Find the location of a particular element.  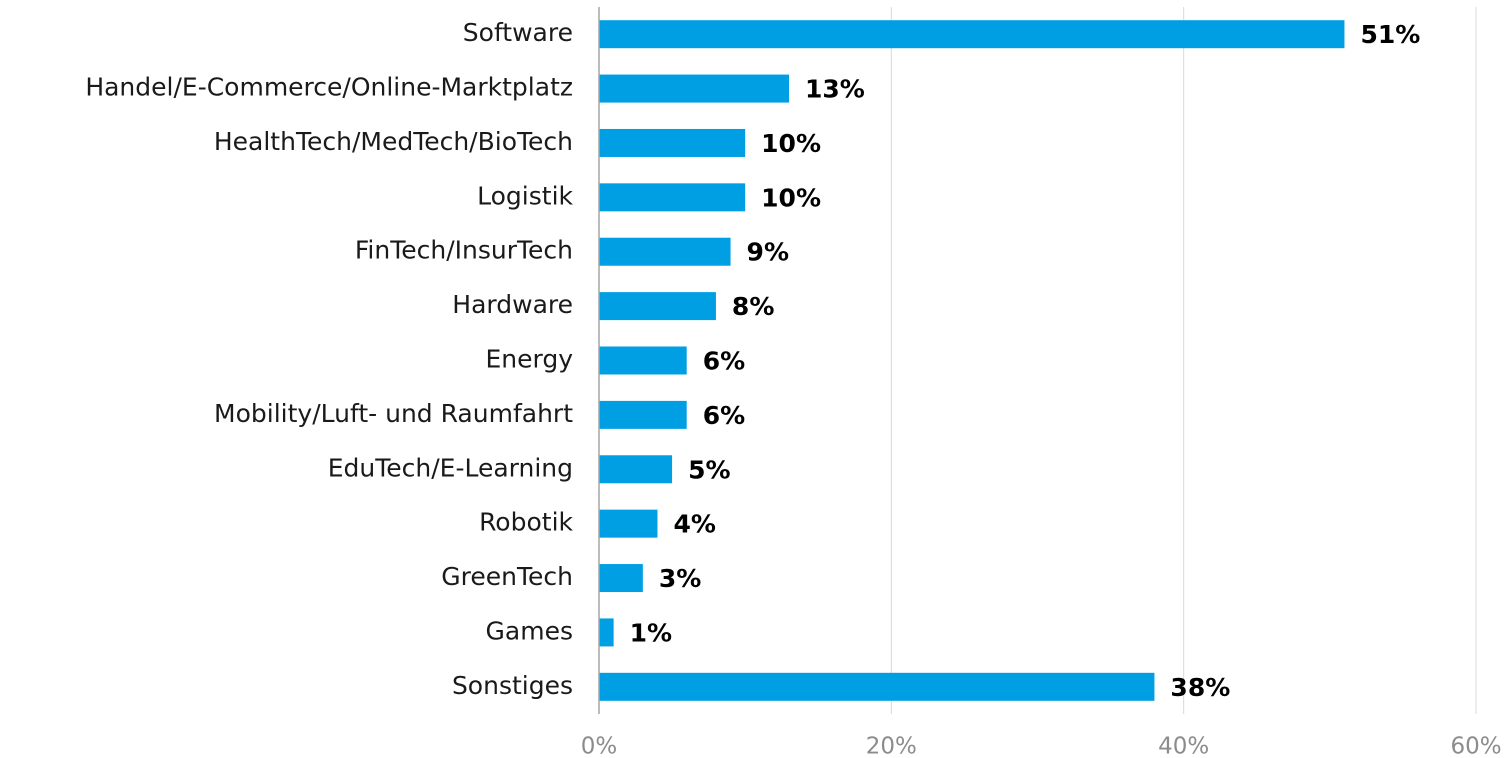

y-tick-label: FinTech/InsurTech is located at coordinates (464, 250).